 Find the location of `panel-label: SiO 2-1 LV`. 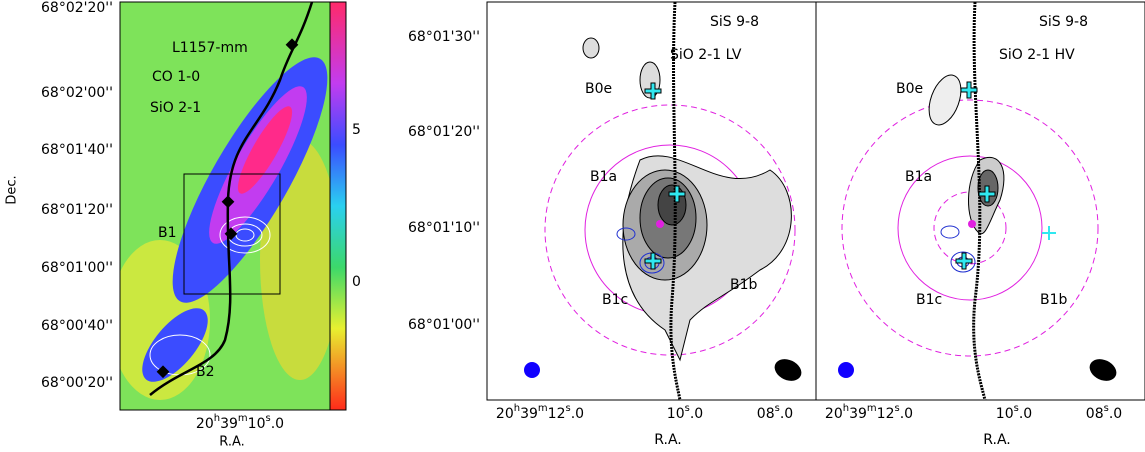

panel-label: SiO 2-1 LV is located at coordinates (706, 55).